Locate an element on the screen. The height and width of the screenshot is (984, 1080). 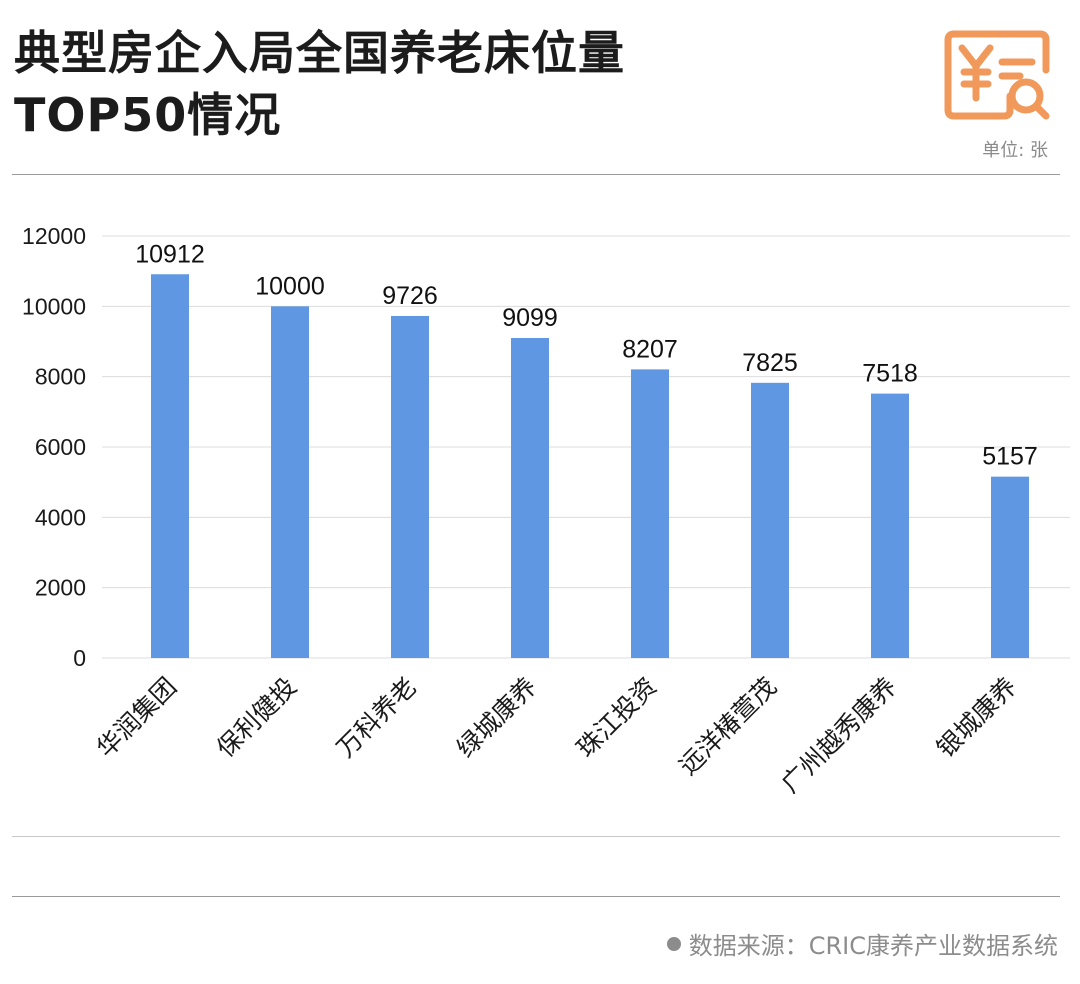
x-tick-label: 万科养老 is located at coordinates (376, 717).